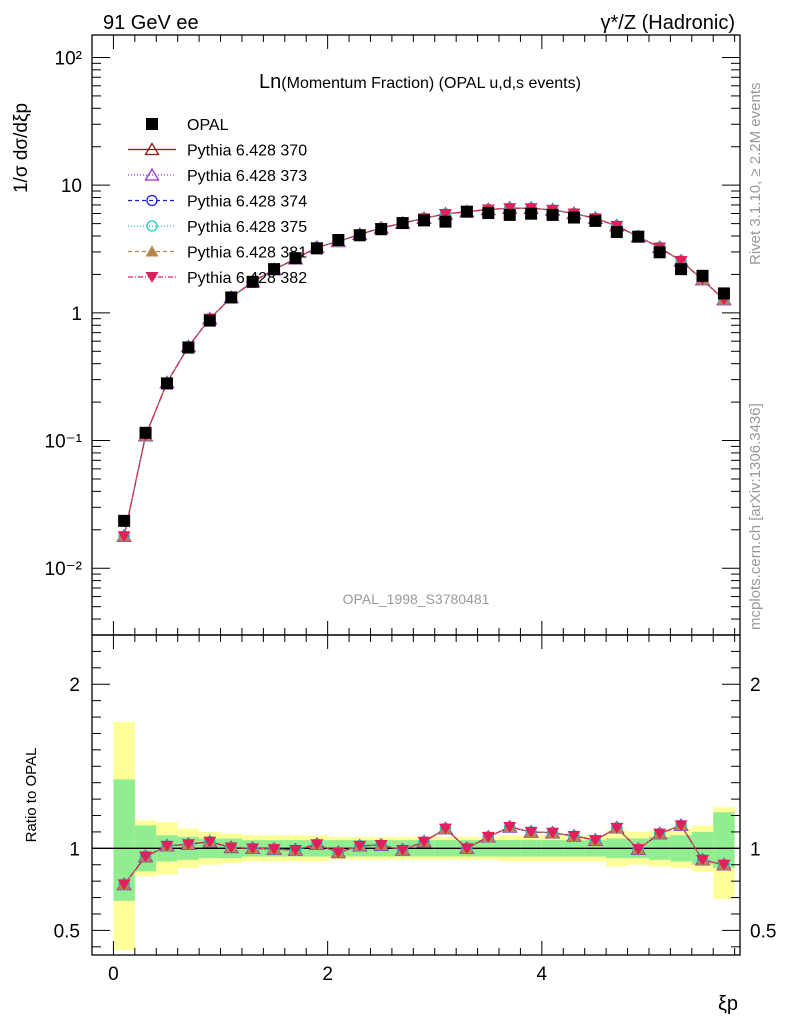  I want to click on mcplots-label: mcplots.cern.ch [arXiv:1306.3436], so click(755, 516).